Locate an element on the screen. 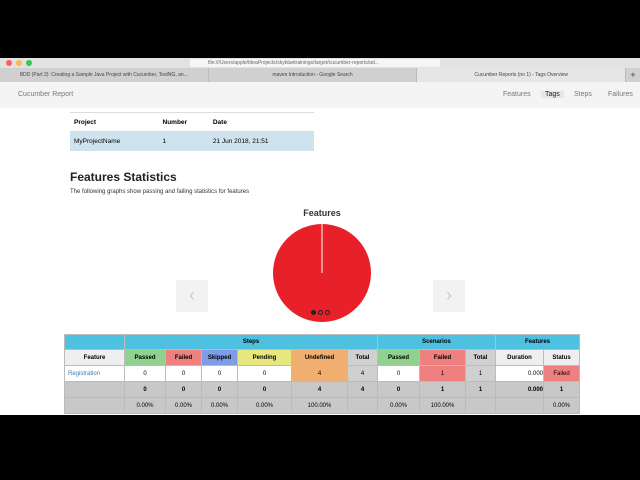 The height and width of the screenshot is (480, 640). col-header: Undefined is located at coordinates (319, 357).